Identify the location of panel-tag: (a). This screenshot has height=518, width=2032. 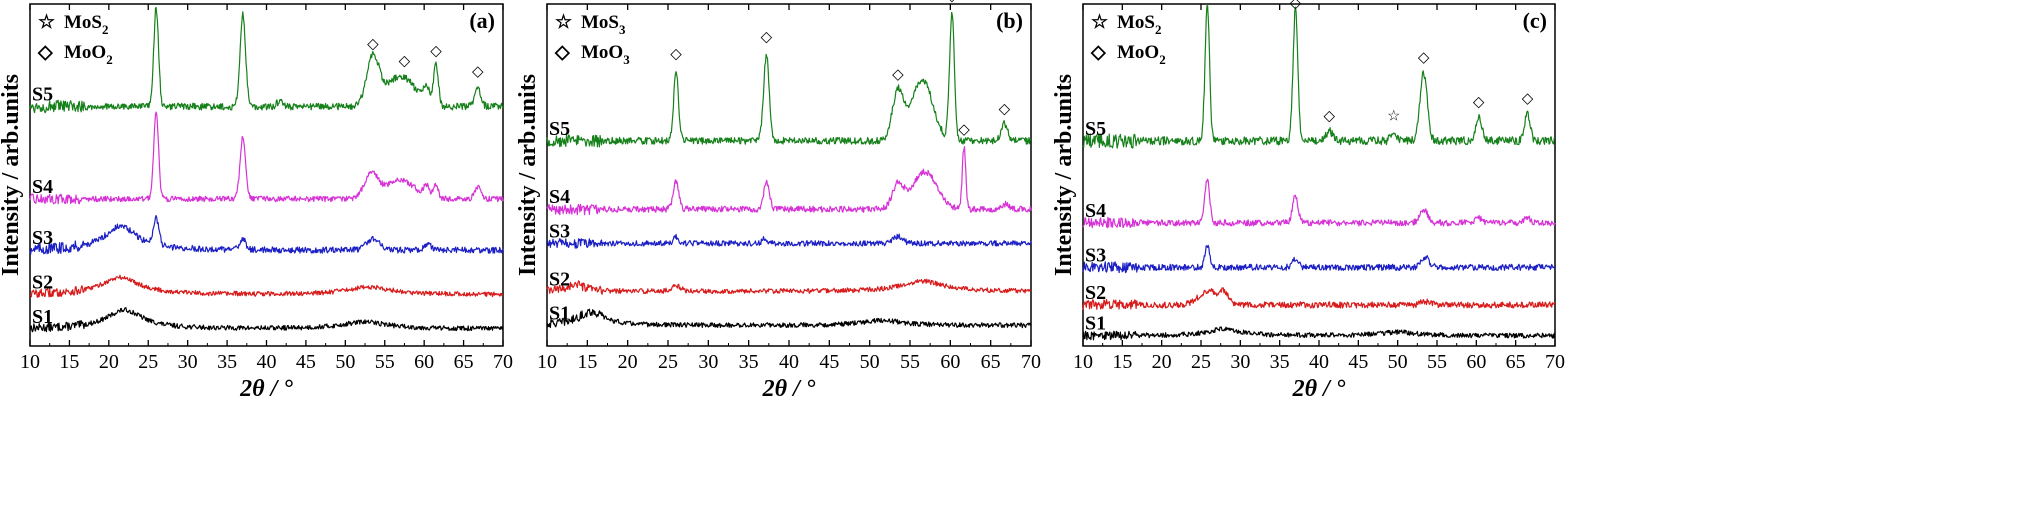
(482, 20).